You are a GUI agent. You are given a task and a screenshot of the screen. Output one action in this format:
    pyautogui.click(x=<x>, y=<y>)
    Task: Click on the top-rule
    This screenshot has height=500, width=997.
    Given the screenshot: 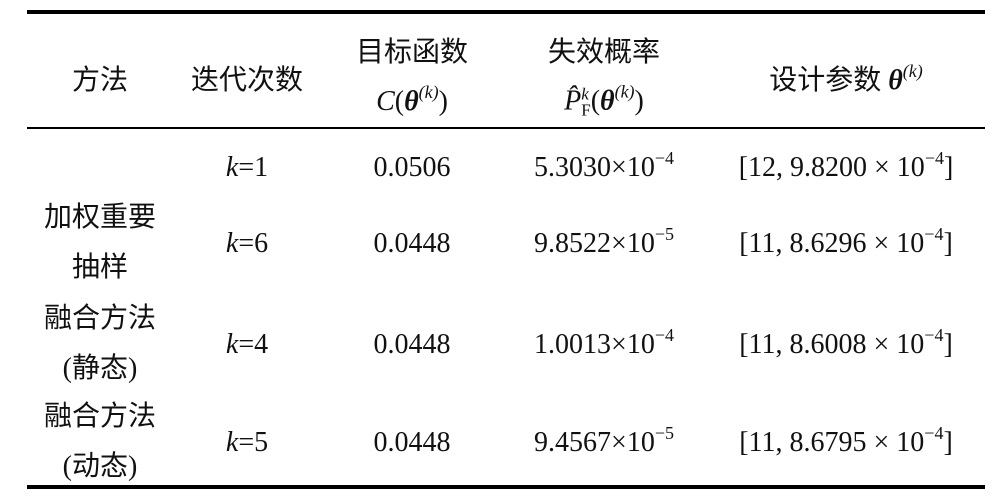 What is the action you would take?
    pyautogui.click(x=506, y=12)
    